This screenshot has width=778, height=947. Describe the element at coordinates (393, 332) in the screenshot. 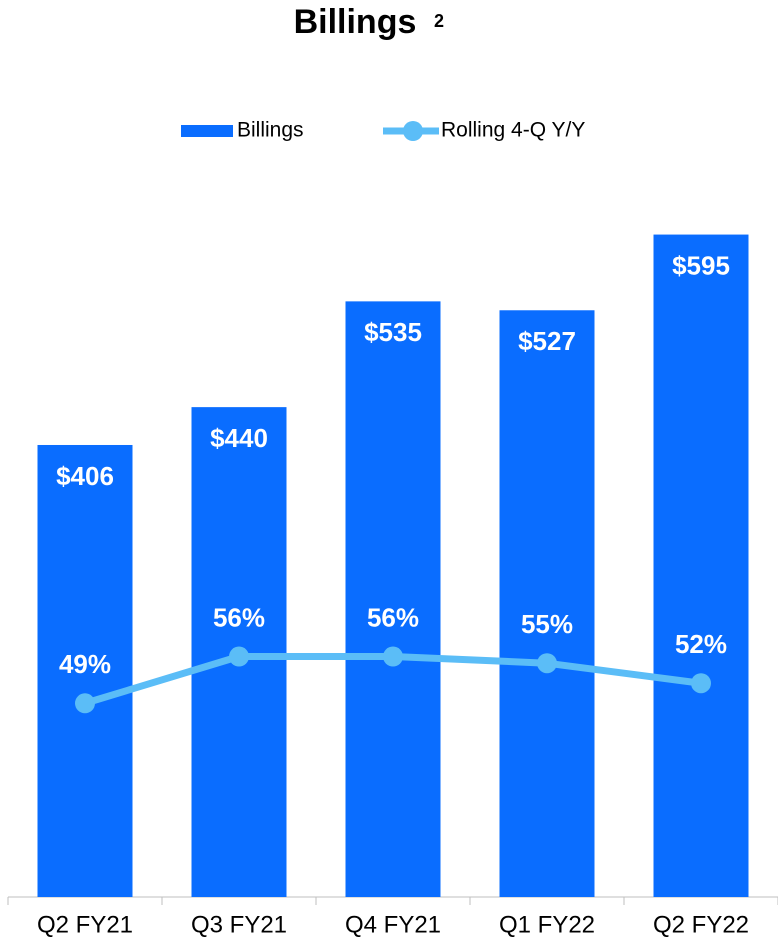

I see `bar-value-label: $535` at that location.